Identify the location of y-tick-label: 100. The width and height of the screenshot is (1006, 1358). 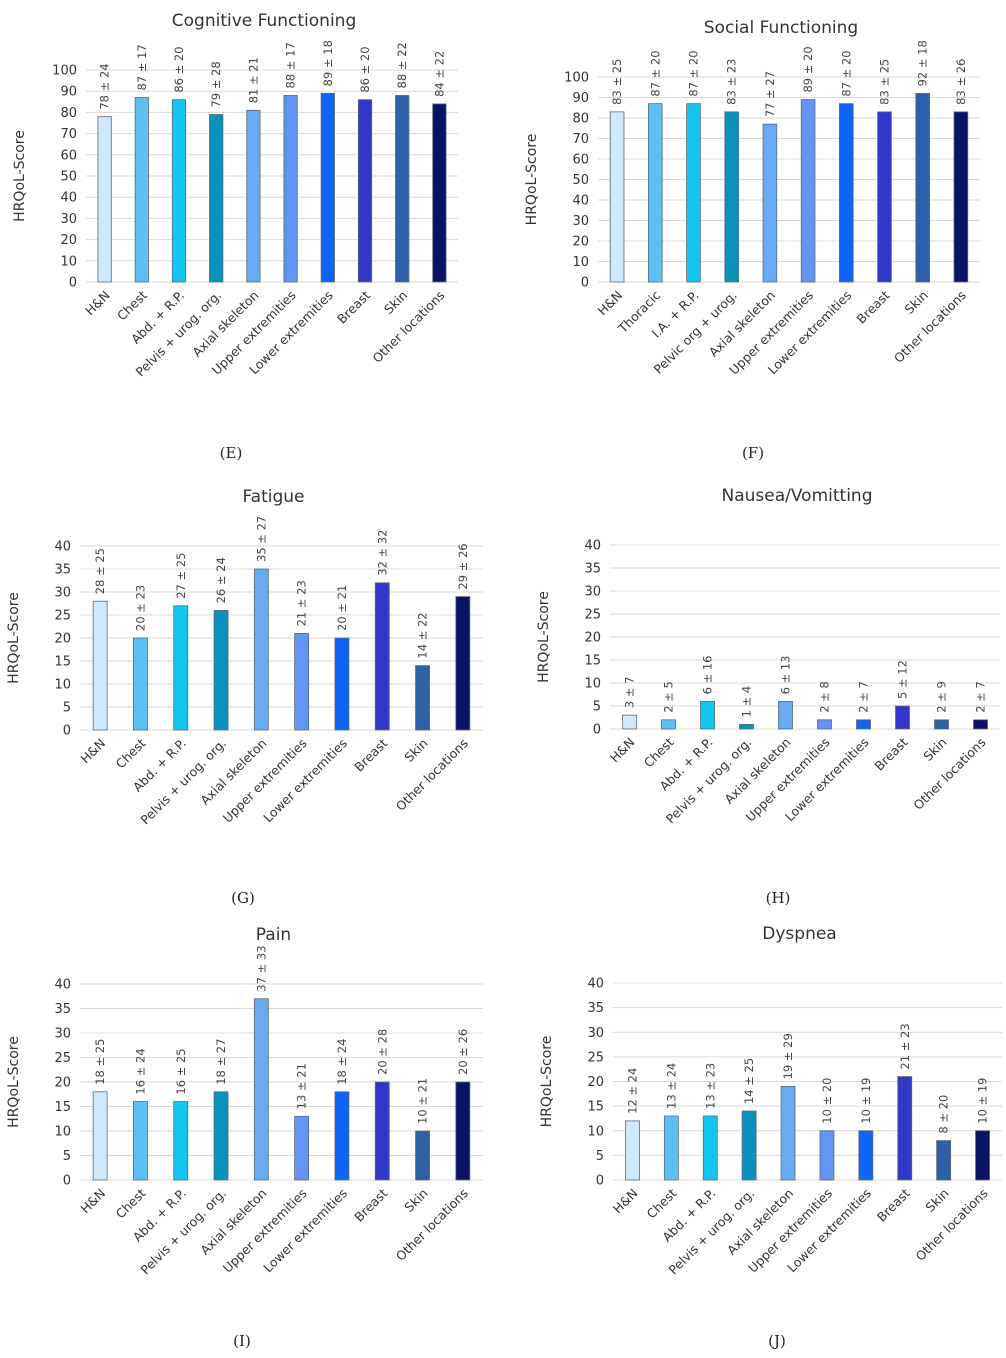
(64, 71).